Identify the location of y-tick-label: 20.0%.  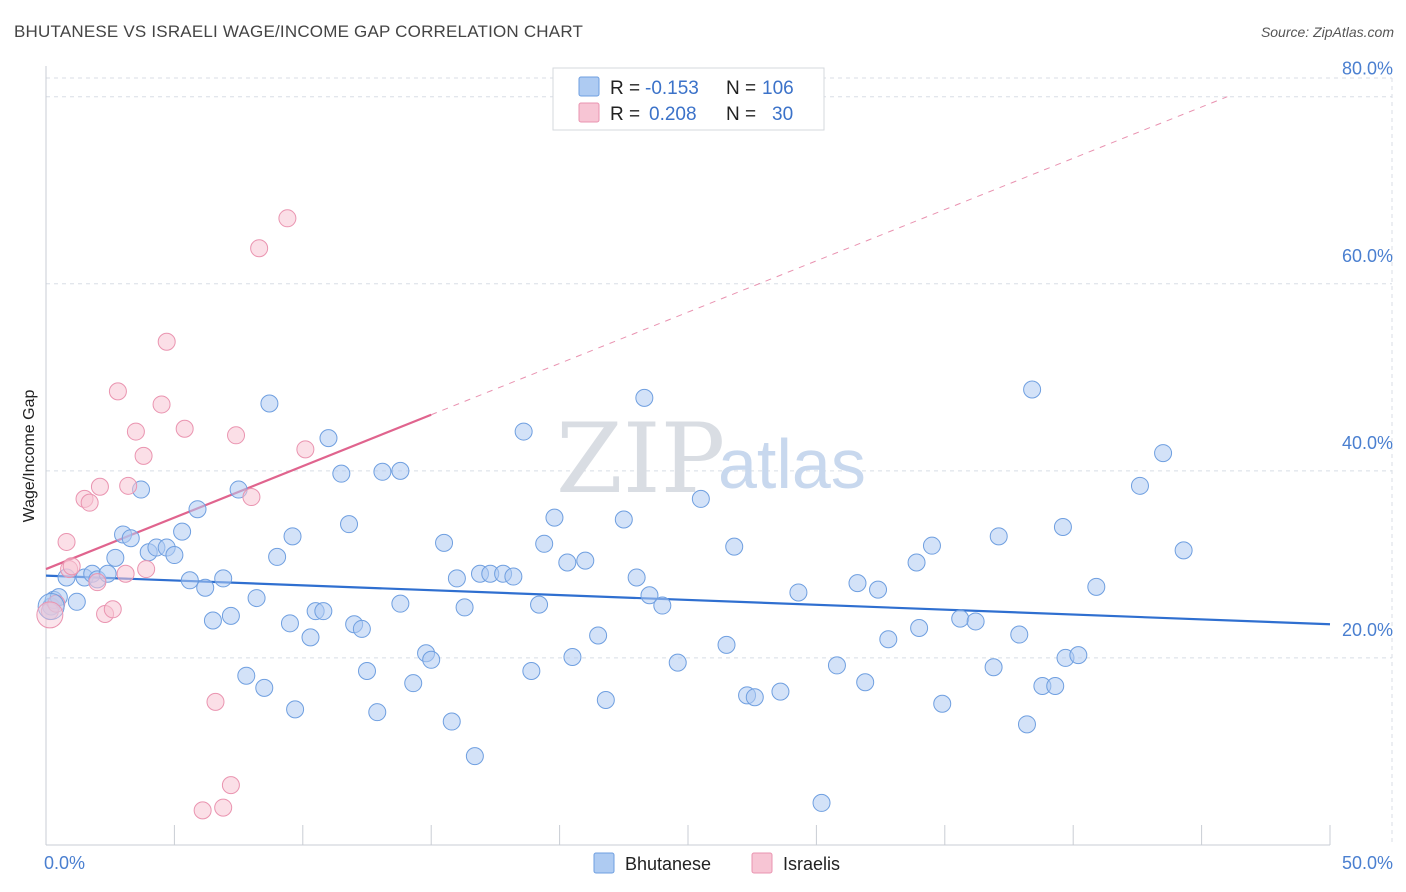
(1367, 630).